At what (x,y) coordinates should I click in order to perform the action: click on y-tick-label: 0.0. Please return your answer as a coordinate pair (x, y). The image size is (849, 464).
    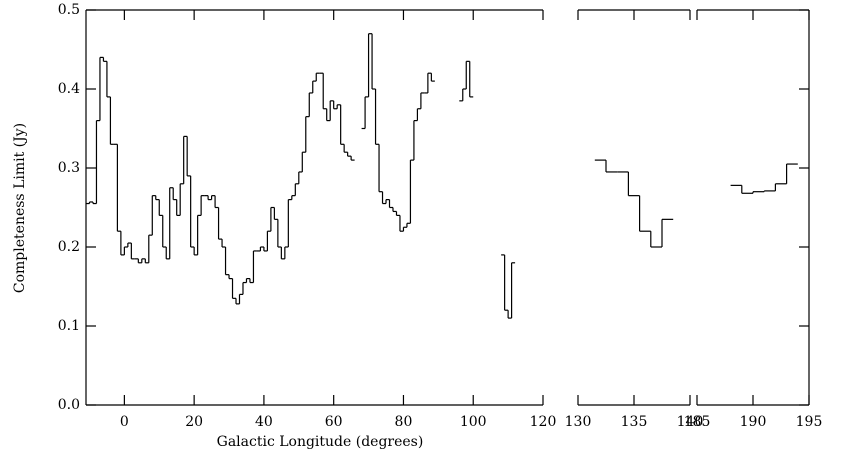
    Looking at the image, I should click on (69, 405).